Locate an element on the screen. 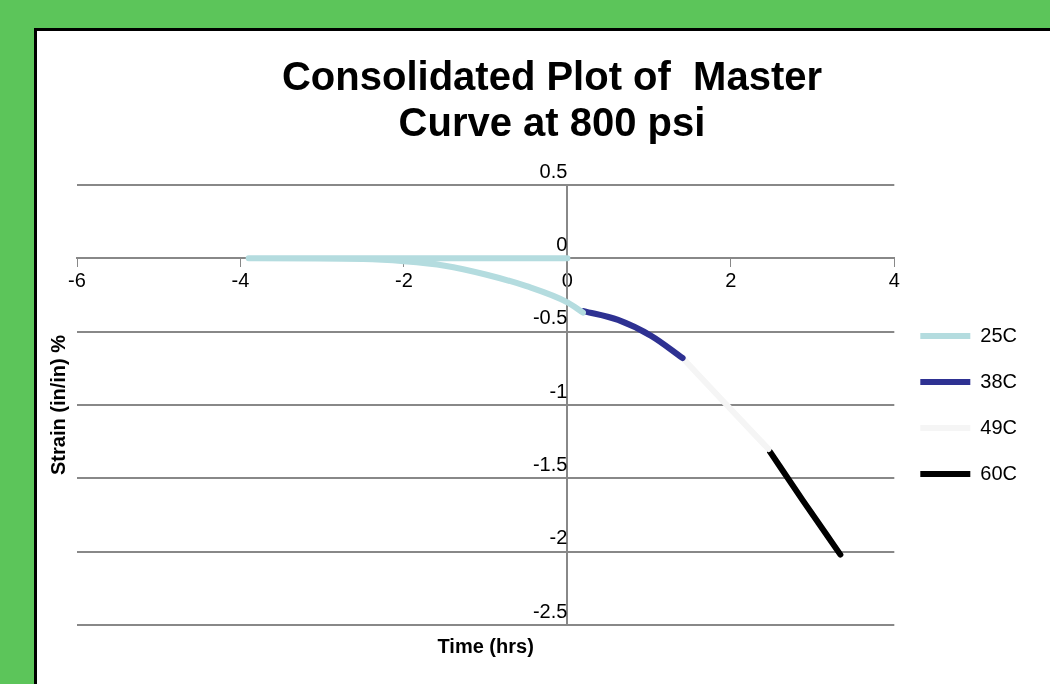 The image size is (1050, 684). y-tick-label: -2.5 is located at coordinates (550, 610).